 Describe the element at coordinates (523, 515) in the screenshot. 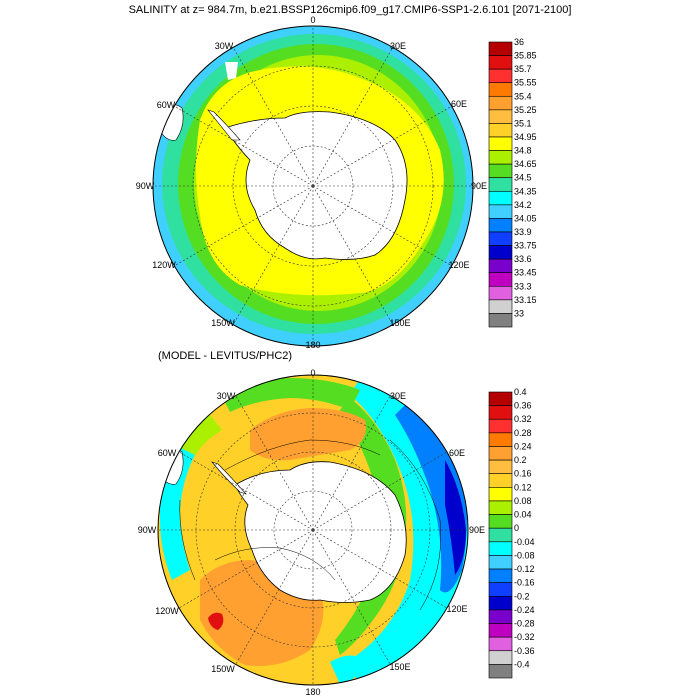

I see `bottom-colorbar-label: 0.04` at that location.